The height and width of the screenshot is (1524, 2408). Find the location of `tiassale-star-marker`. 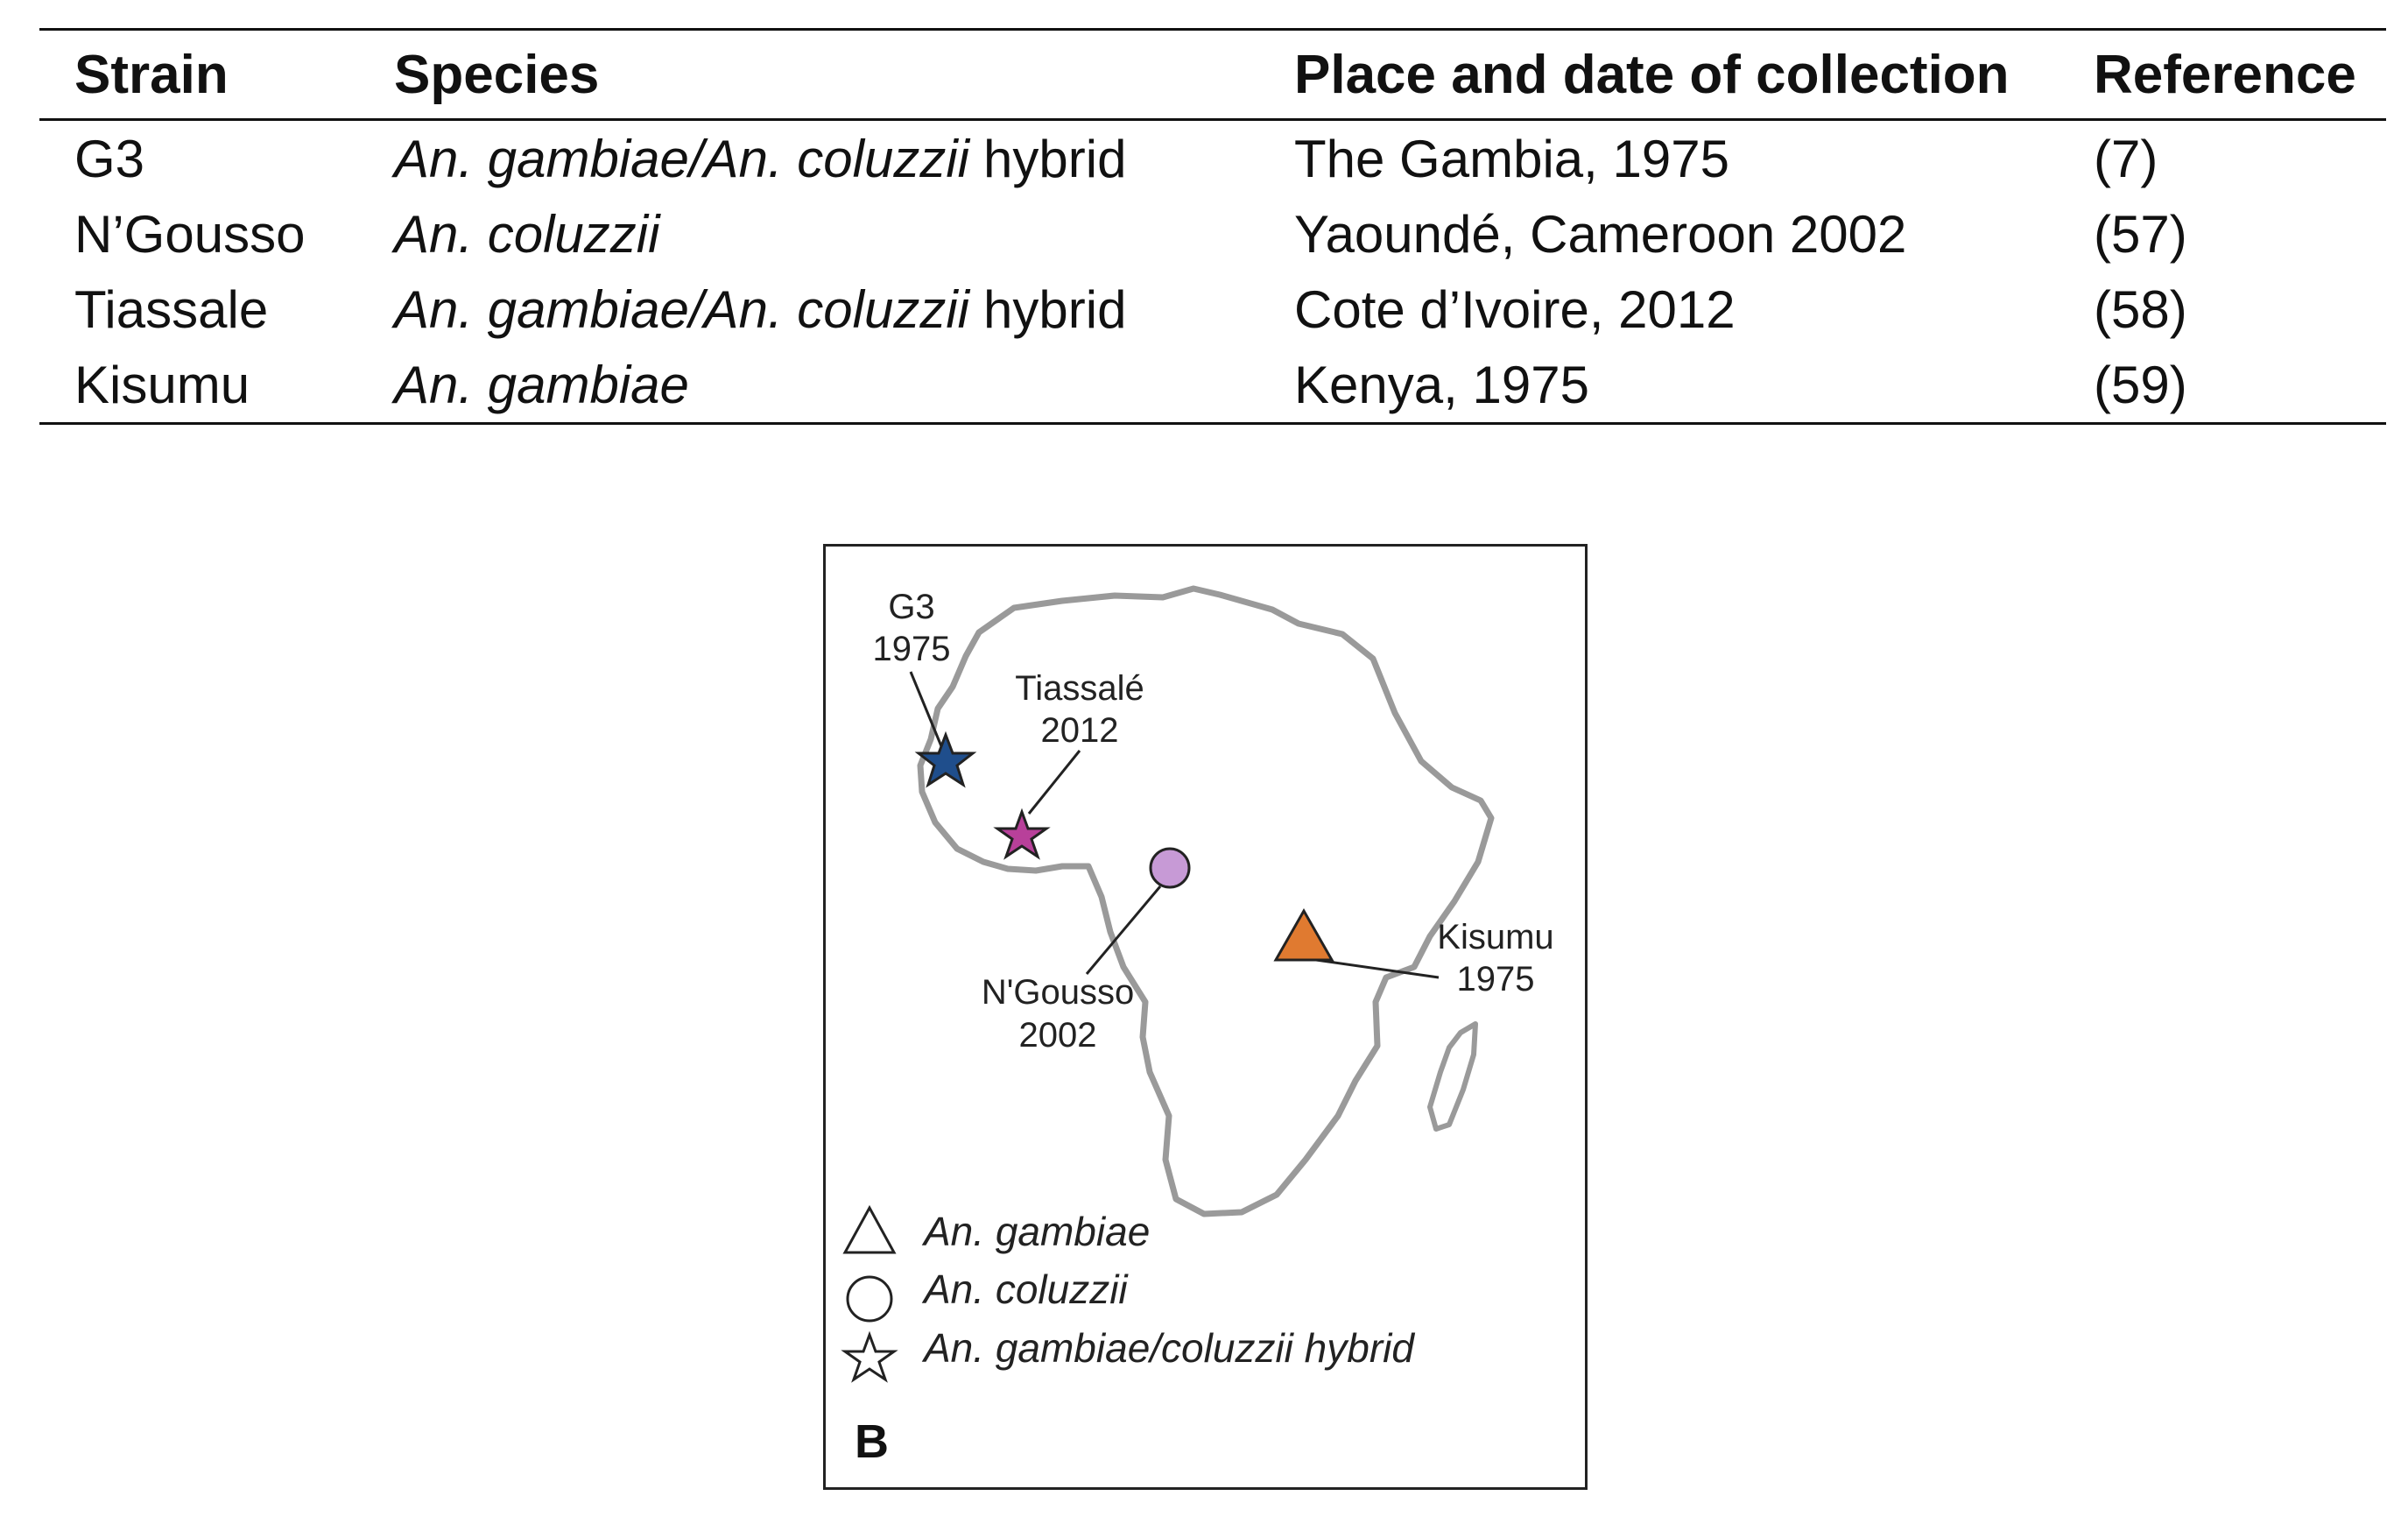

tiassale-star-marker is located at coordinates (1022, 834).